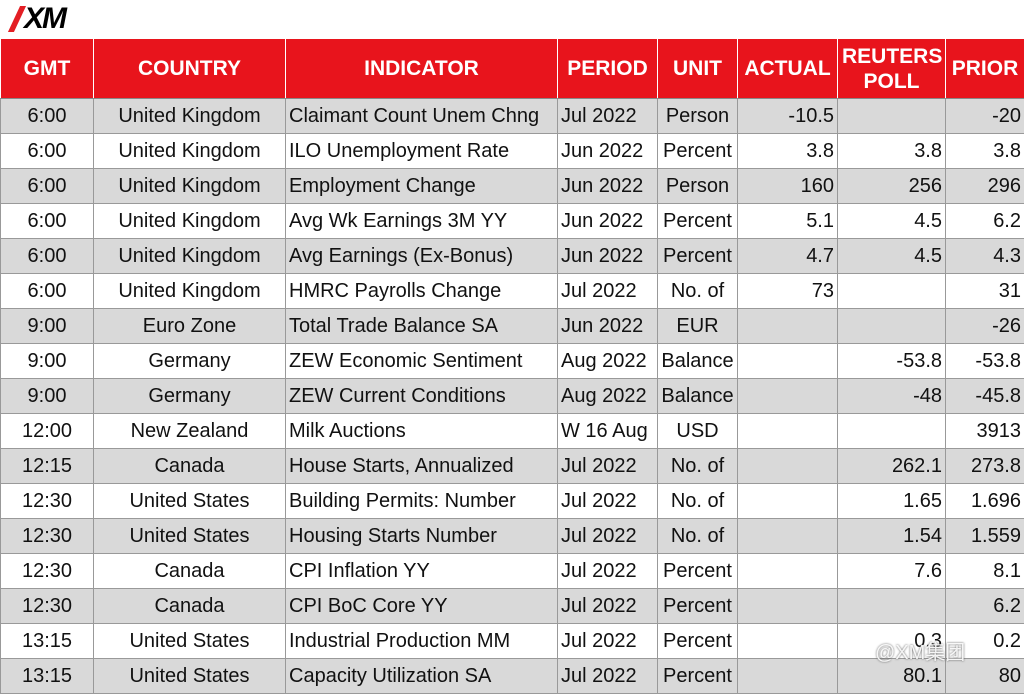 This screenshot has height=694, width=1024. Describe the element at coordinates (422, 256) in the screenshot. I see `table-cell: Avg Earnings (Ex-Bonus)` at that location.